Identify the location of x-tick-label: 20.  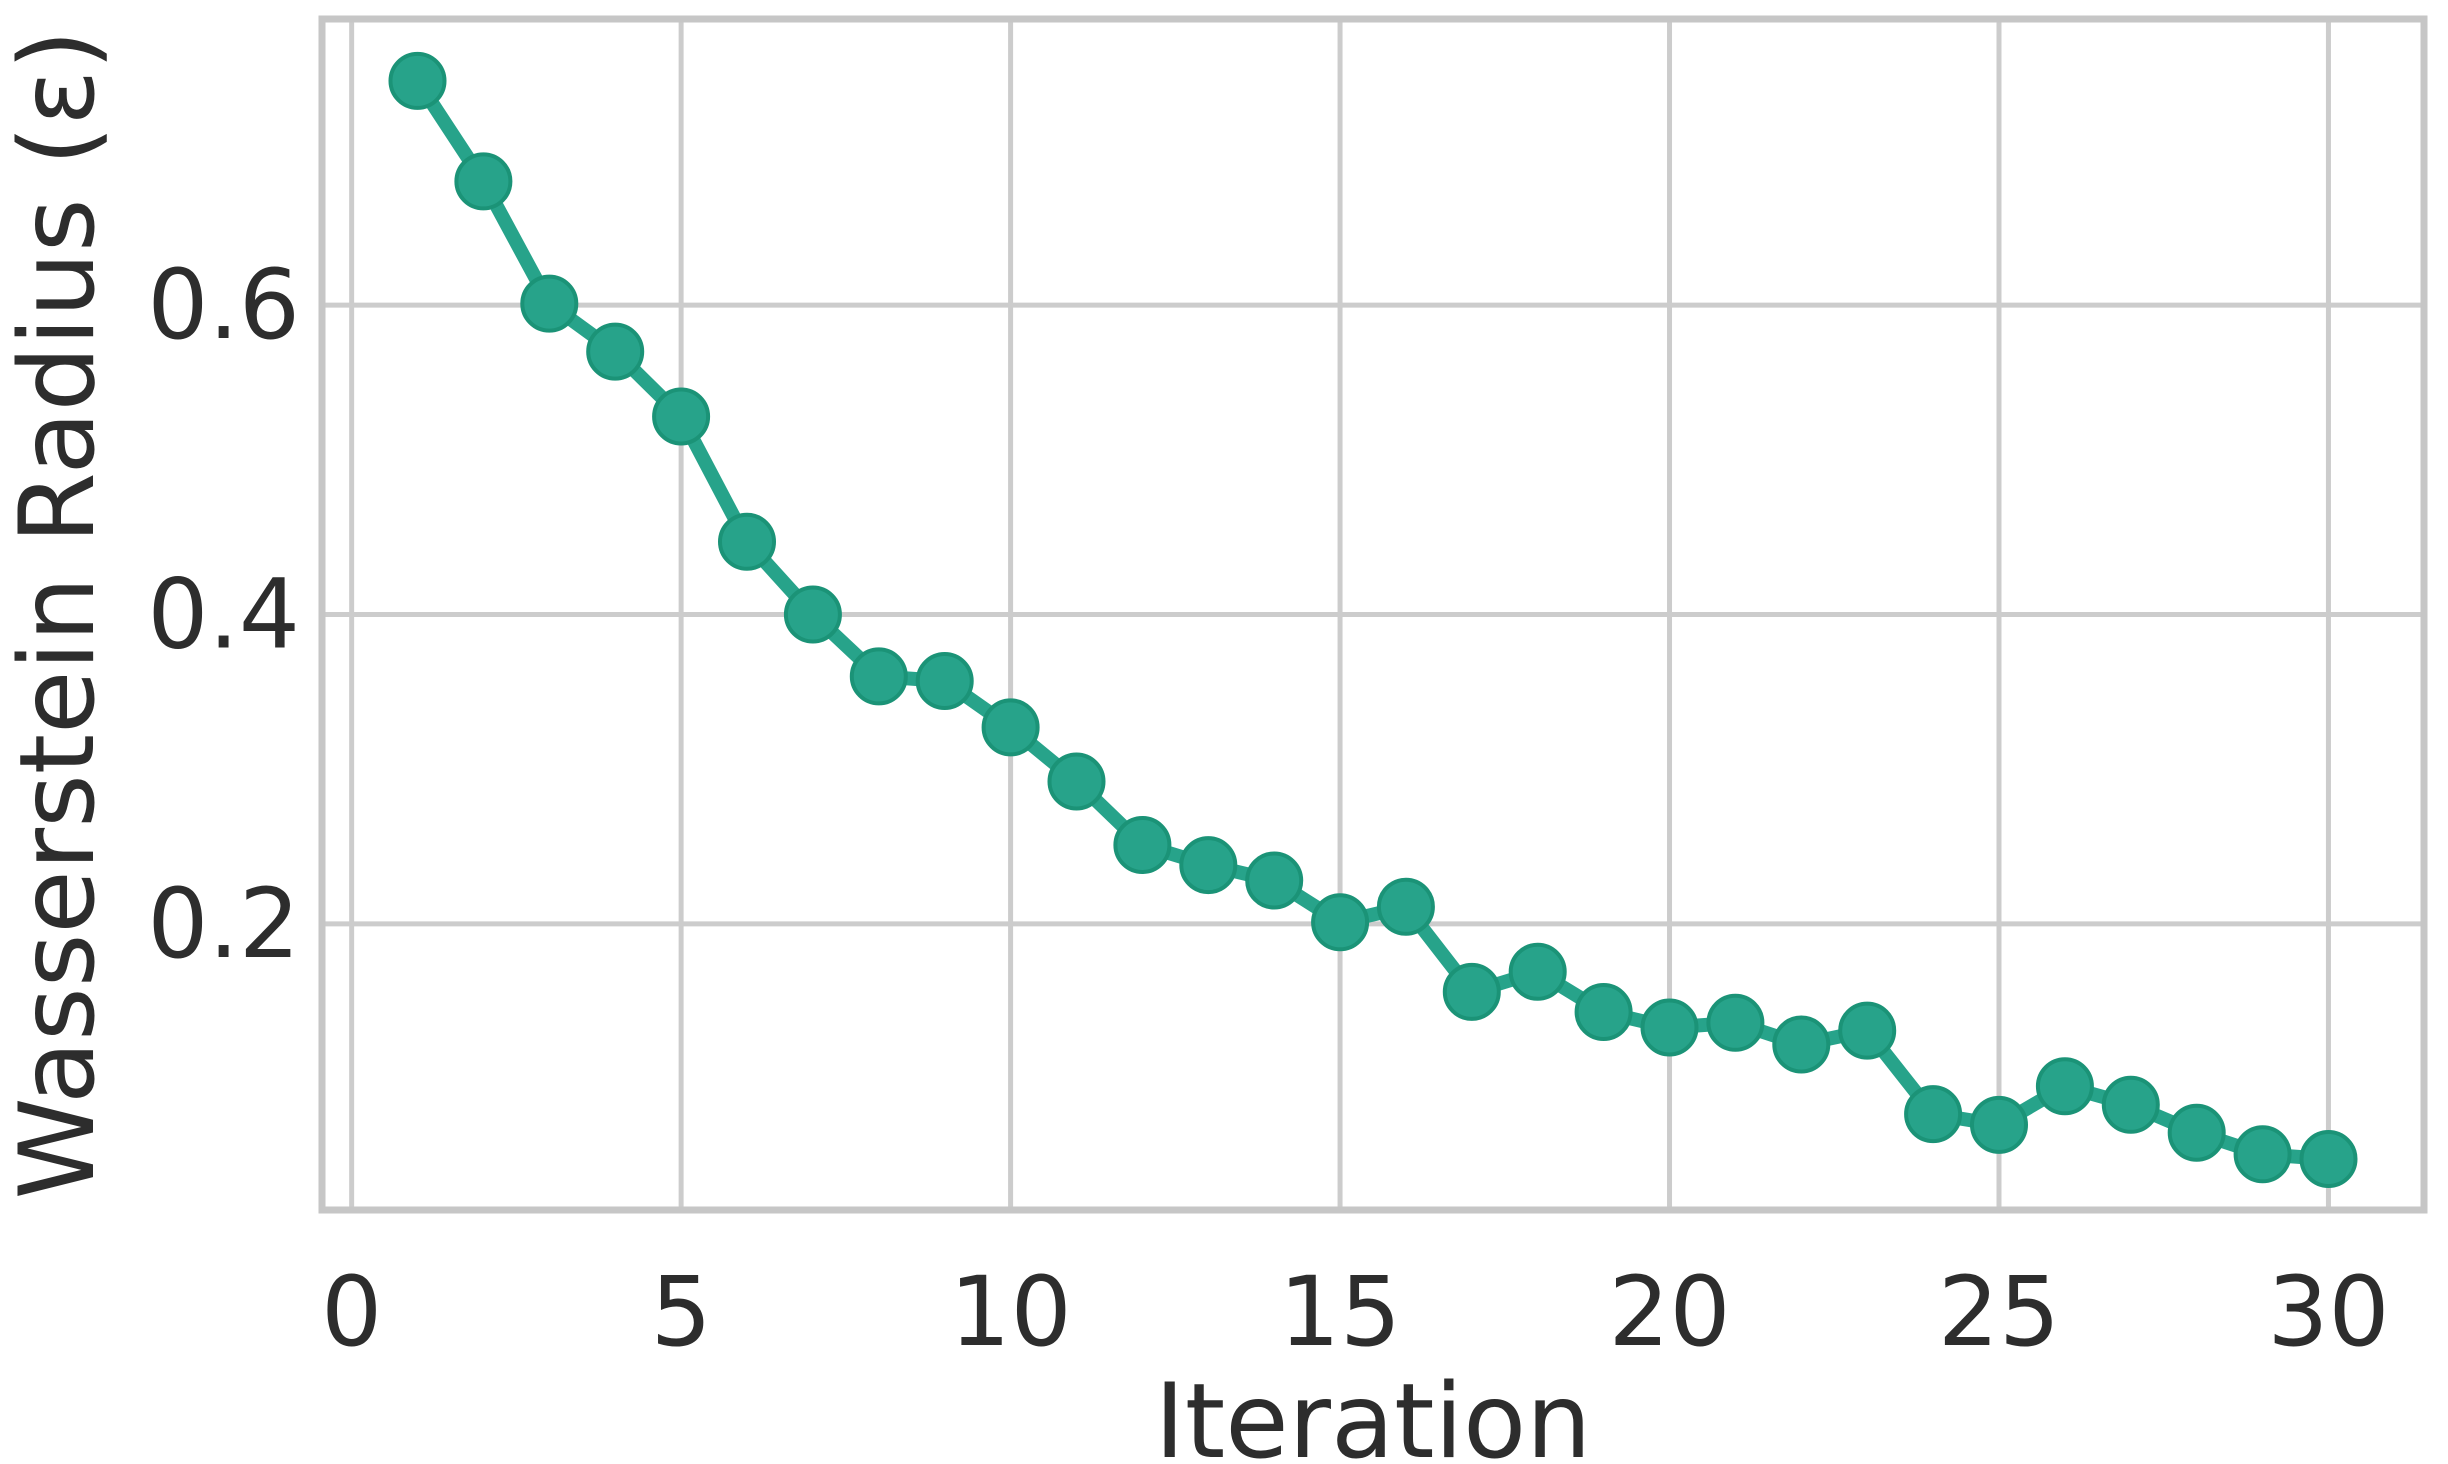
(1669, 1312).